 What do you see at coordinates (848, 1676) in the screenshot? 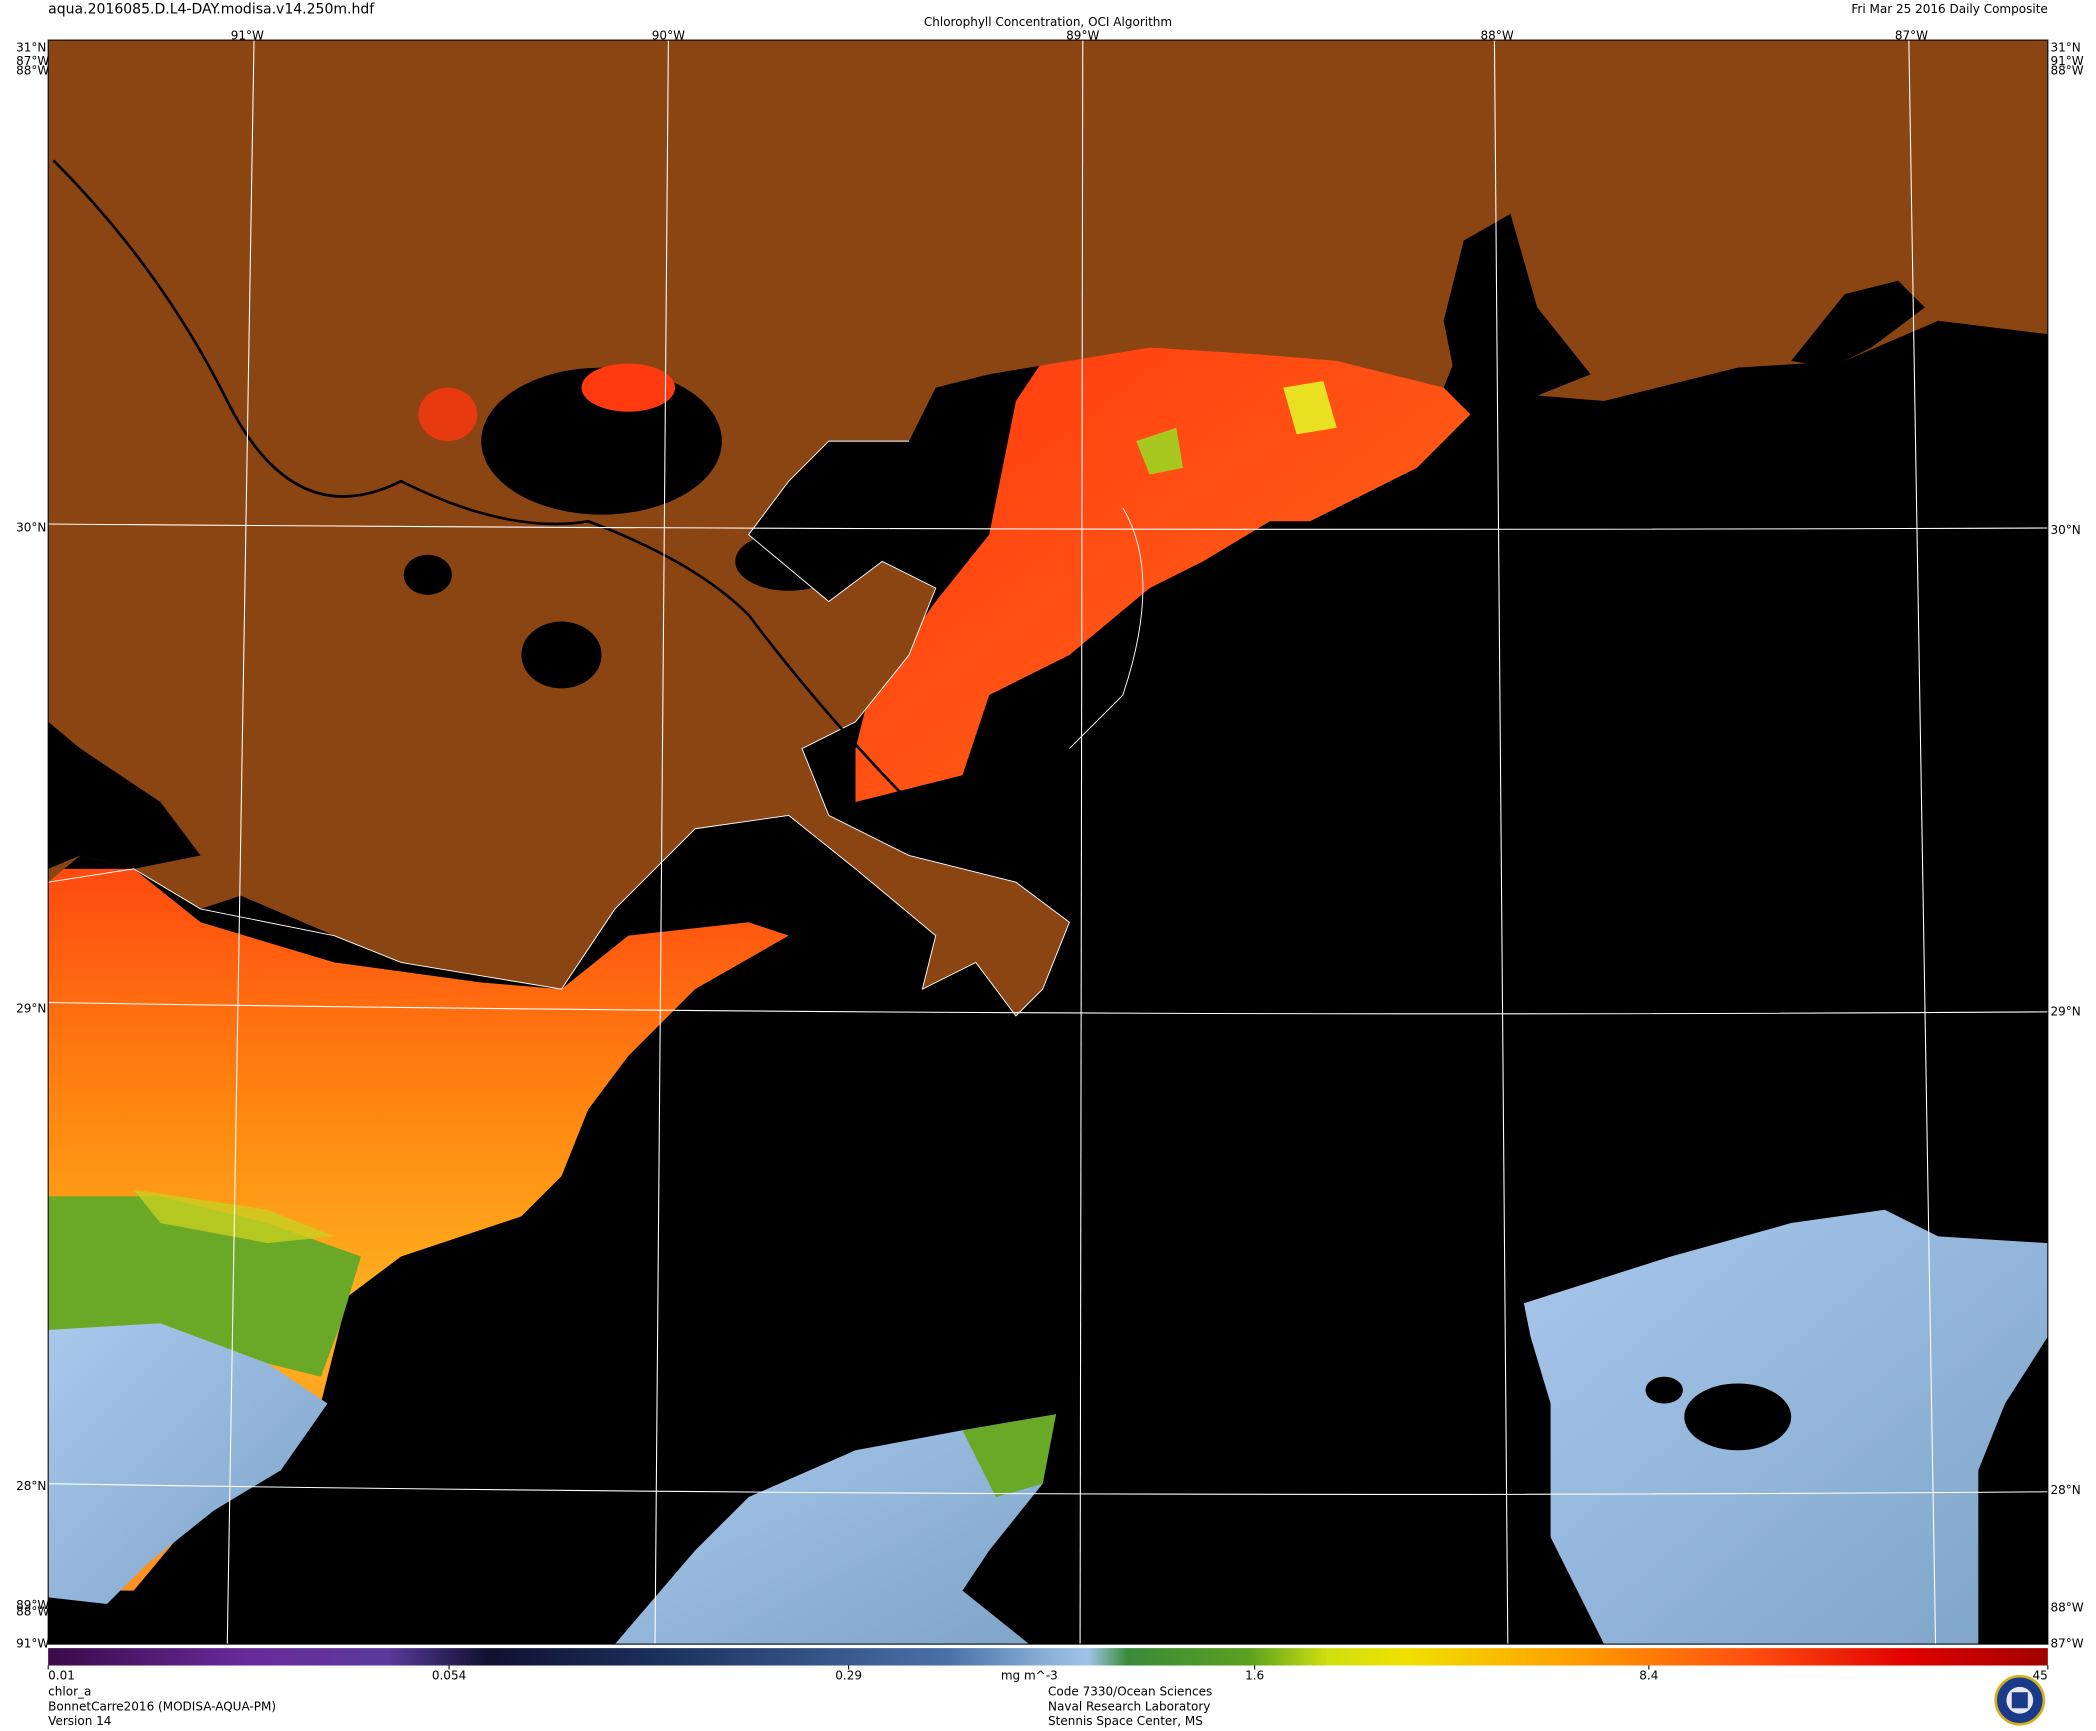
I see `colorbar-tick-label: 0.29` at bounding box center [848, 1676].